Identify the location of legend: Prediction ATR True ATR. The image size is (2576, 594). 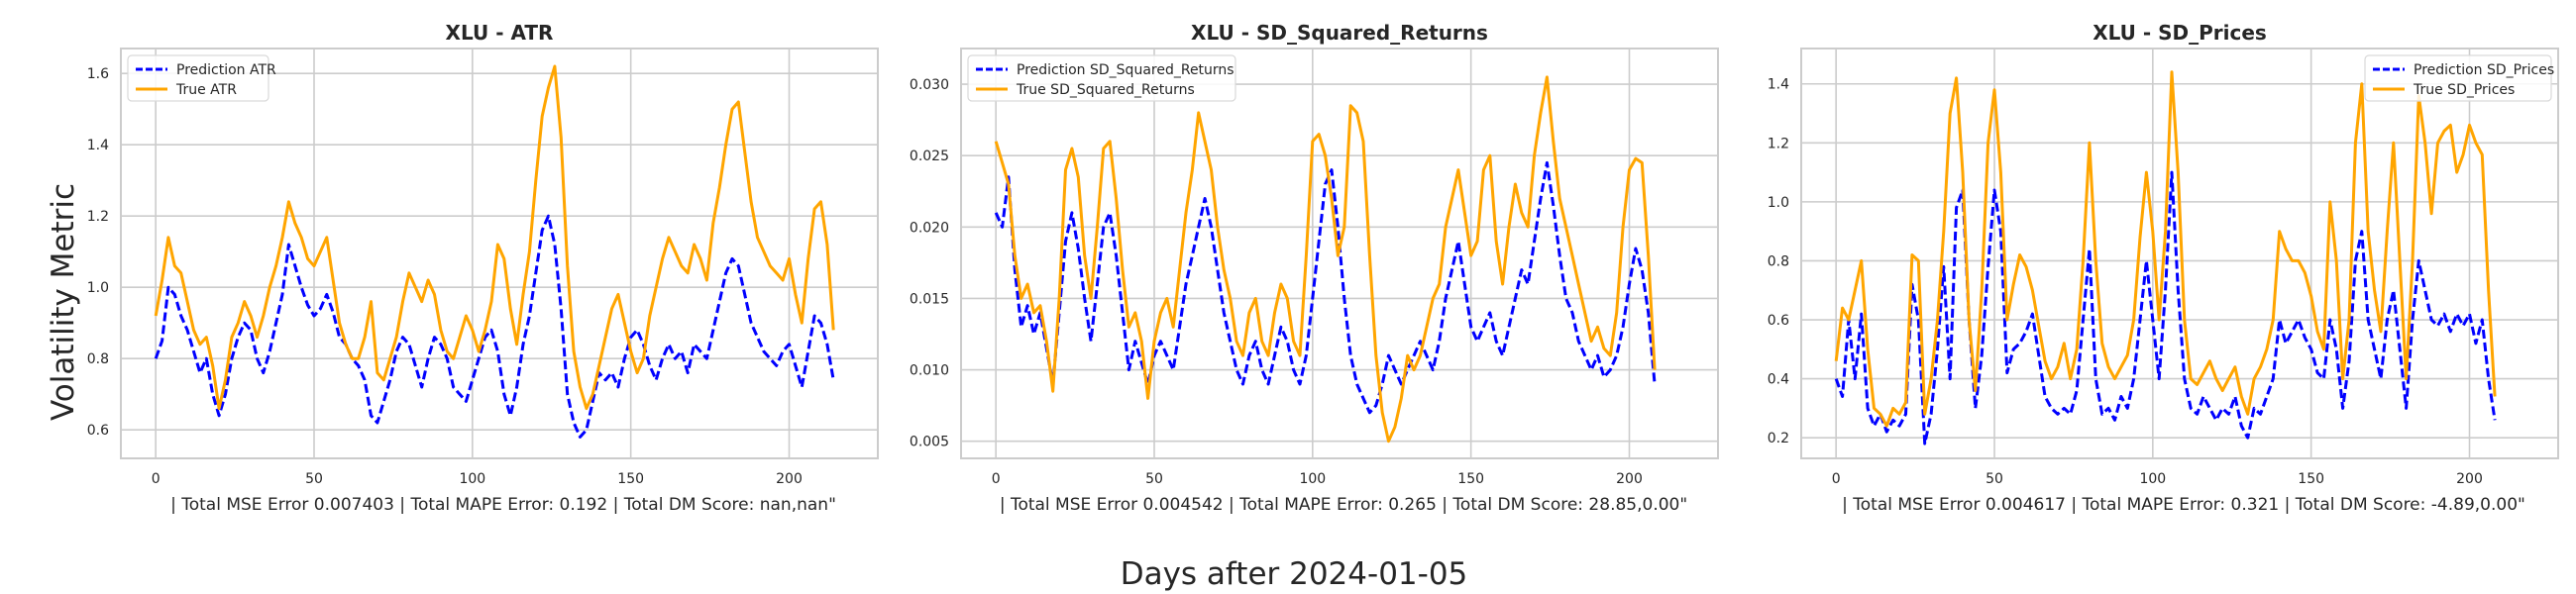
(201, 78).